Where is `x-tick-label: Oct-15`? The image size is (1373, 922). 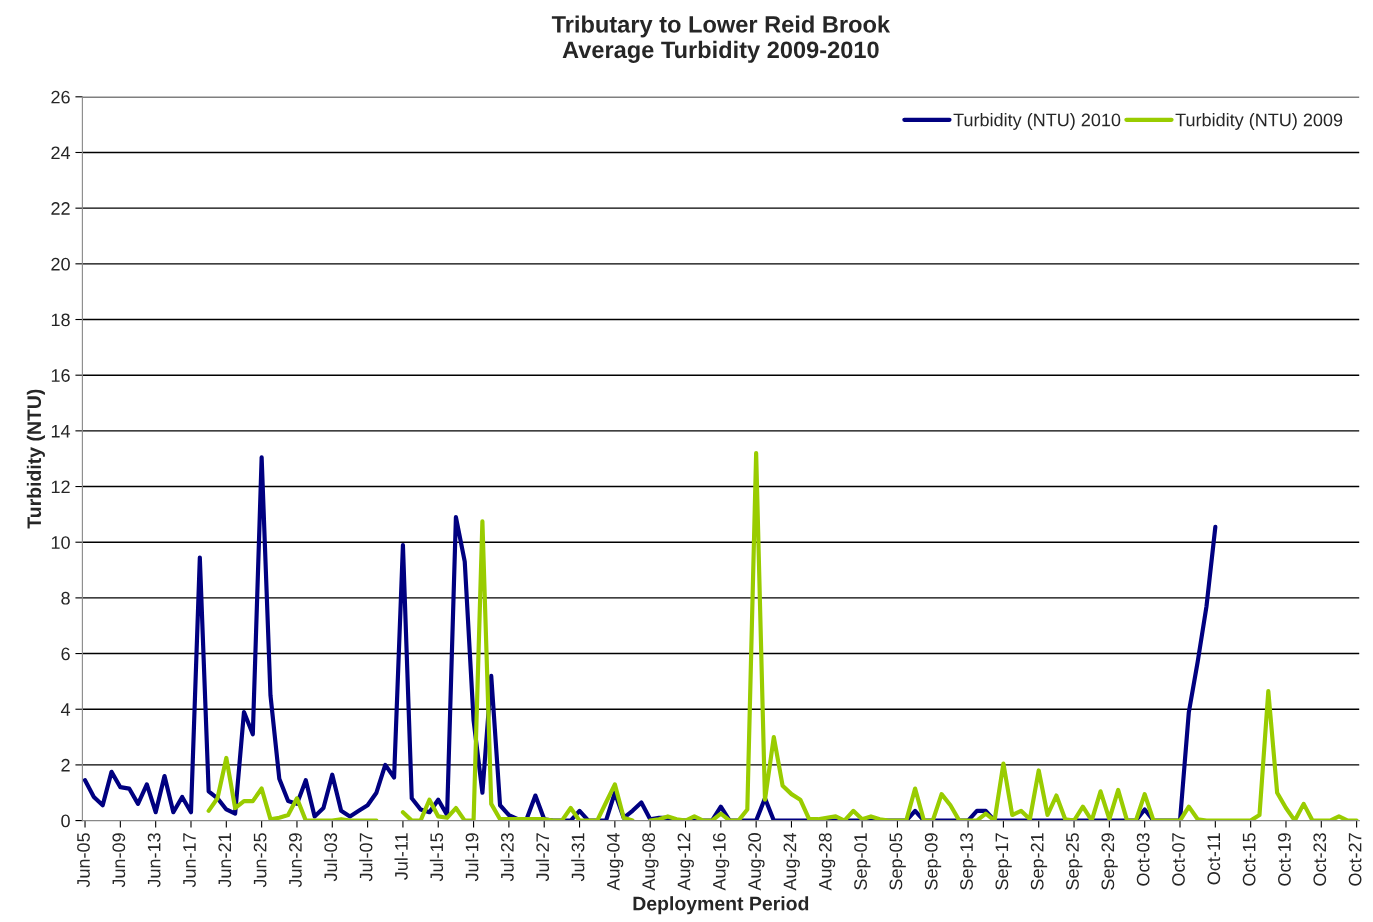 x-tick-label: Oct-15 is located at coordinates (1249, 859).